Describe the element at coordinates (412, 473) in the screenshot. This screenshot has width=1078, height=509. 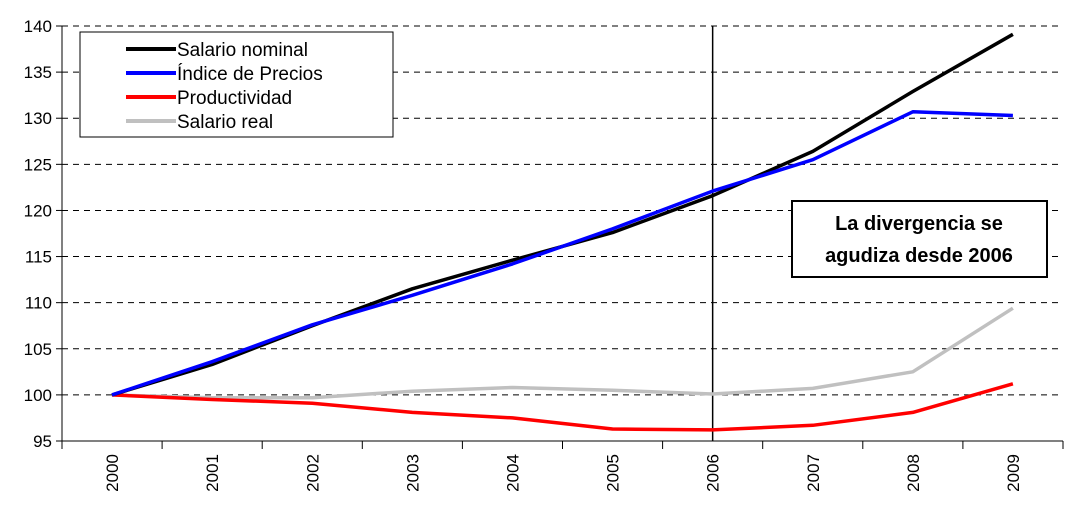
I see `x-tick-label: 2003` at that location.